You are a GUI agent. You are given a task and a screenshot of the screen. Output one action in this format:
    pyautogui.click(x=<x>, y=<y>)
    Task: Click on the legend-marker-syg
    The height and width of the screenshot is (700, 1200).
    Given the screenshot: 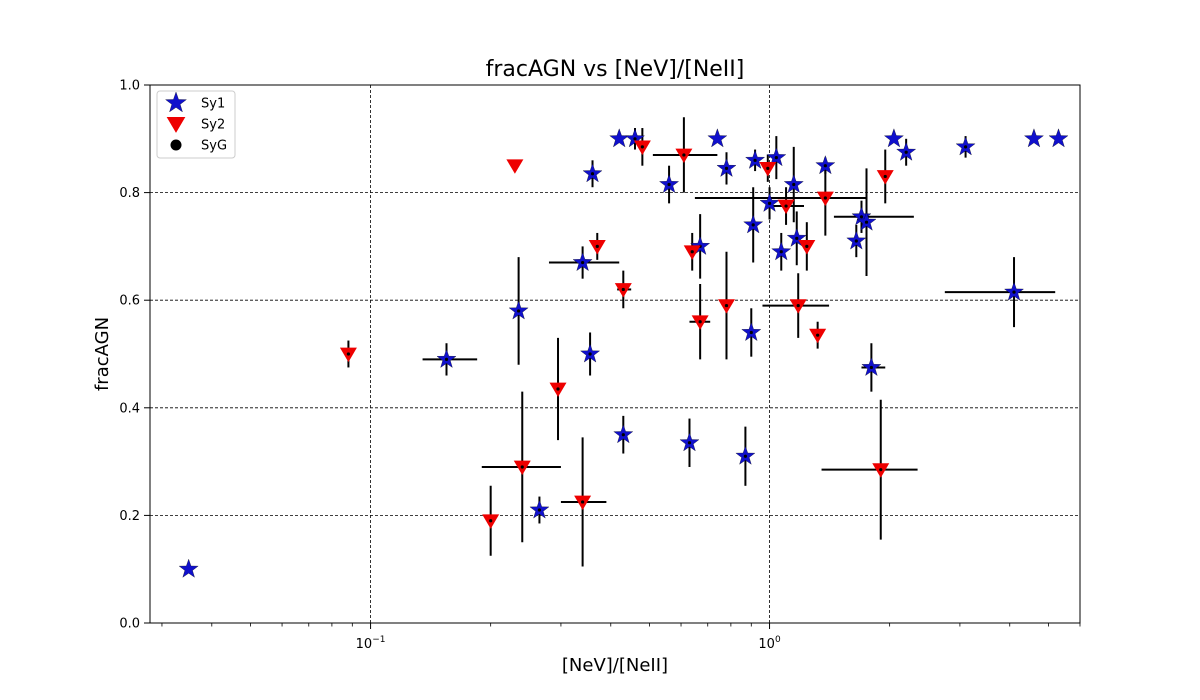 What is the action you would take?
    pyautogui.click(x=176, y=145)
    